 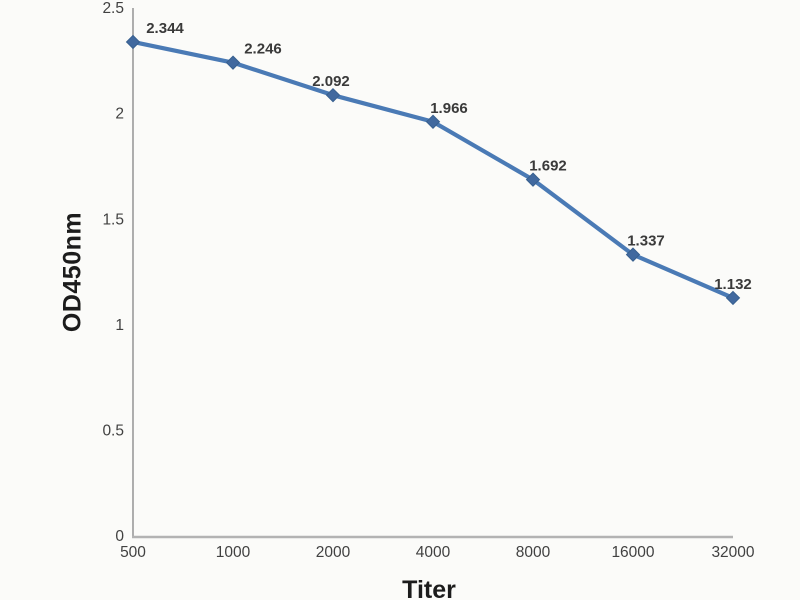 I want to click on x-tick-label: 1000, so click(x=233, y=552).